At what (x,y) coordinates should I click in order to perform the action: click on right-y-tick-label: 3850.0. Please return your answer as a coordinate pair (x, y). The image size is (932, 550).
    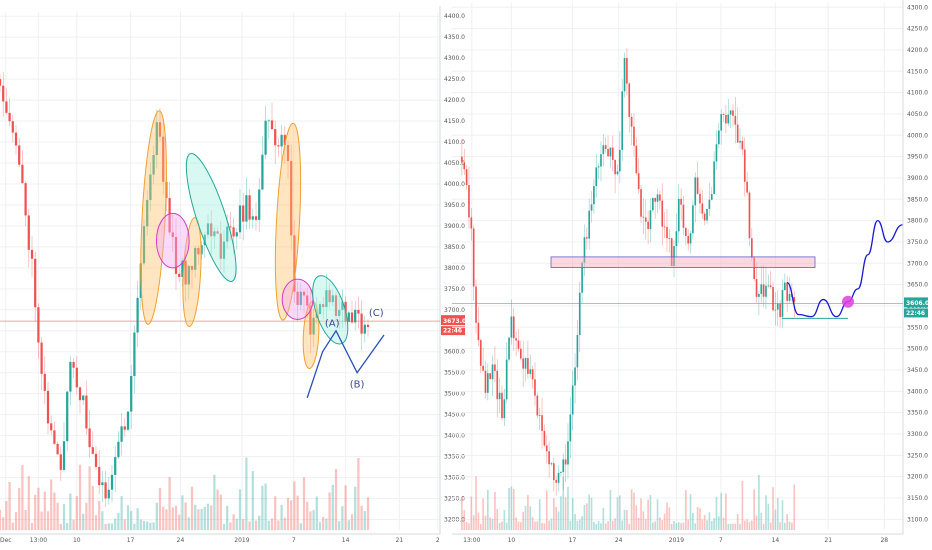
    Looking at the image, I should click on (917, 199).